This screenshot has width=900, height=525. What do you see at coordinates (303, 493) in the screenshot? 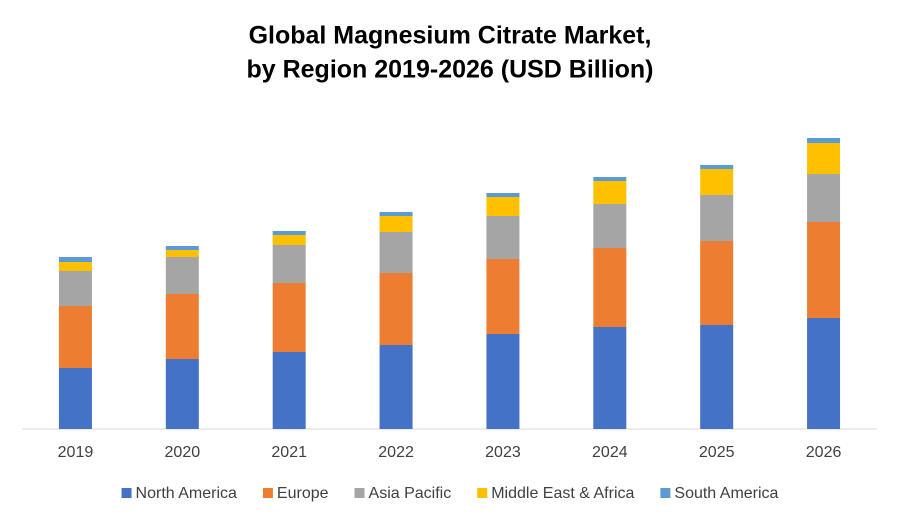
I see `legend-label: Europe` at bounding box center [303, 493].